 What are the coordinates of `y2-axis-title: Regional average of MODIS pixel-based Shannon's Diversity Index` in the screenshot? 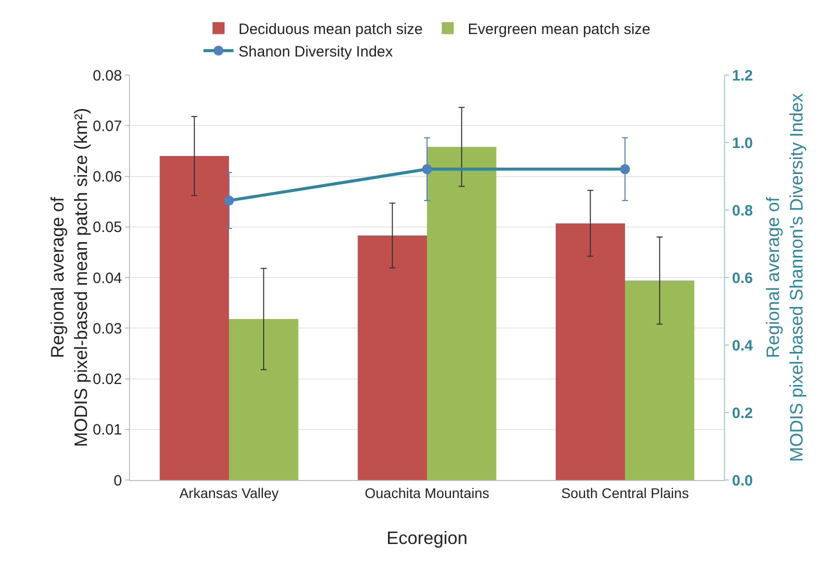 It's located at (784, 277).